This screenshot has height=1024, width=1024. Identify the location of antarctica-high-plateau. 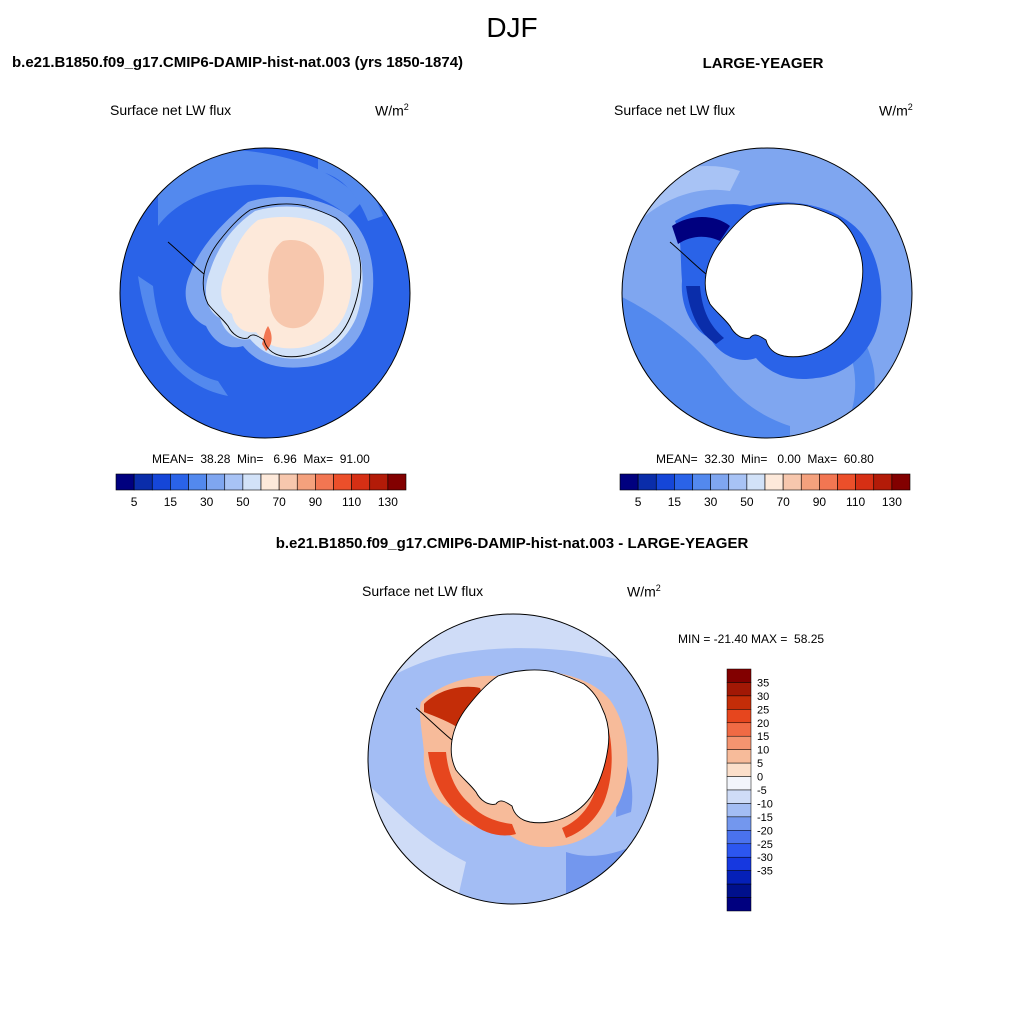
(296, 284).